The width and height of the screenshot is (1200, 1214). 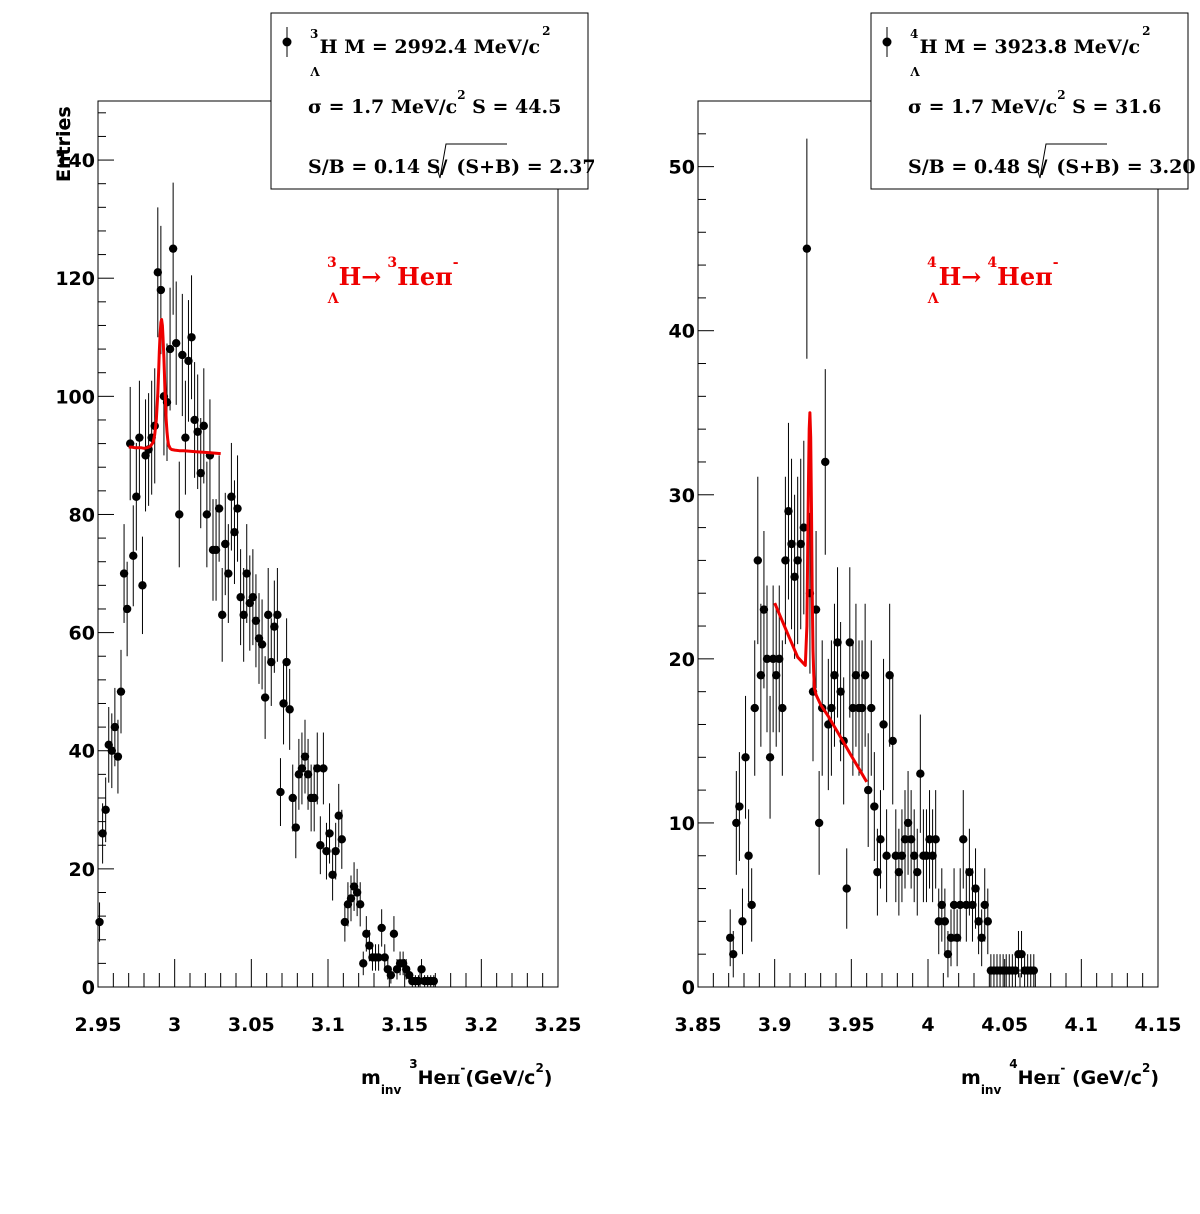 What do you see at coordinates (933, 299) in the screenshot?
I see `reaction-sub: Λ` at bounding box center [933, 299].